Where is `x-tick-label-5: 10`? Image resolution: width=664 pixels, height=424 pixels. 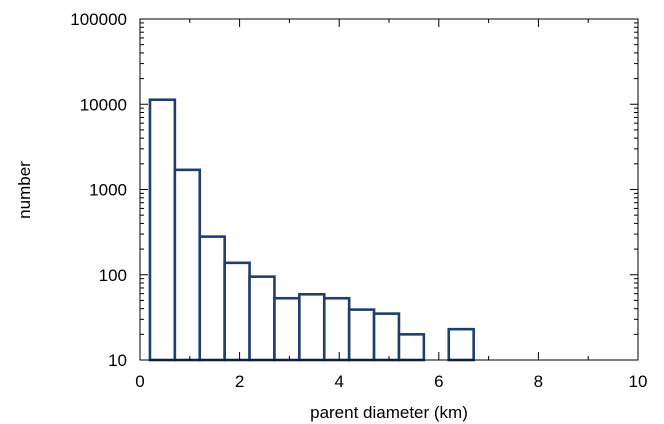
x-tick-label-5: 10 is located at coordinates (638, 381).